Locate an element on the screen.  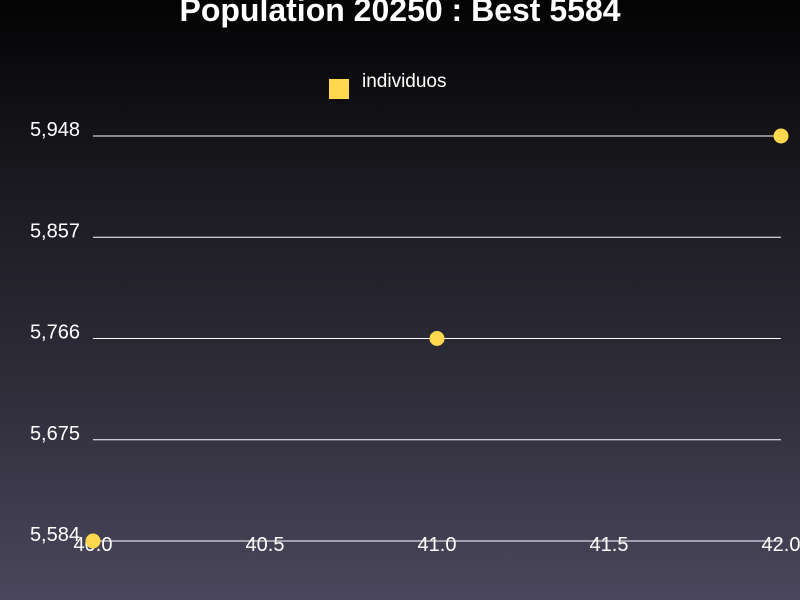
legend-swatch is located at coordinates (339, 89).